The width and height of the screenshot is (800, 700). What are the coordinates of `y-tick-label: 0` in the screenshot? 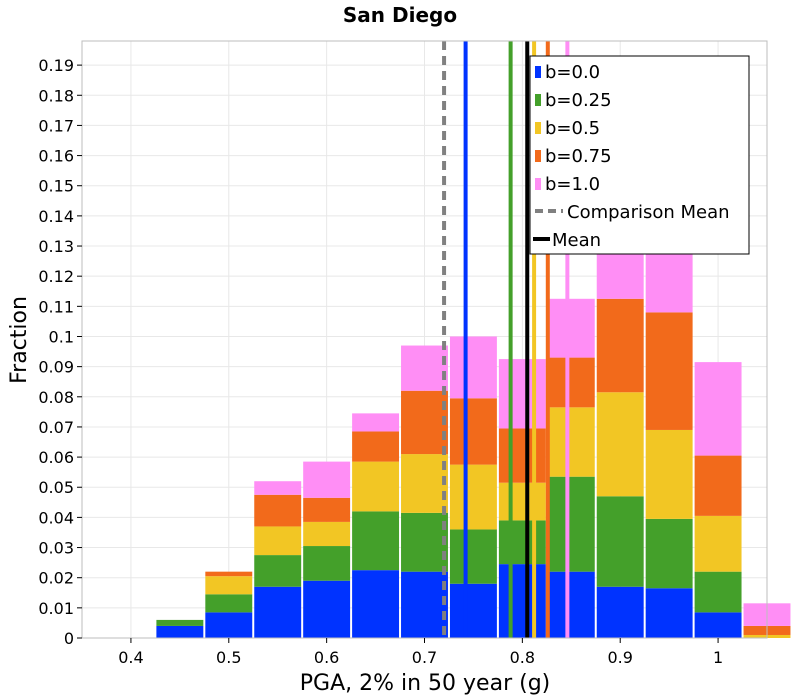 It's located at (69, 638).